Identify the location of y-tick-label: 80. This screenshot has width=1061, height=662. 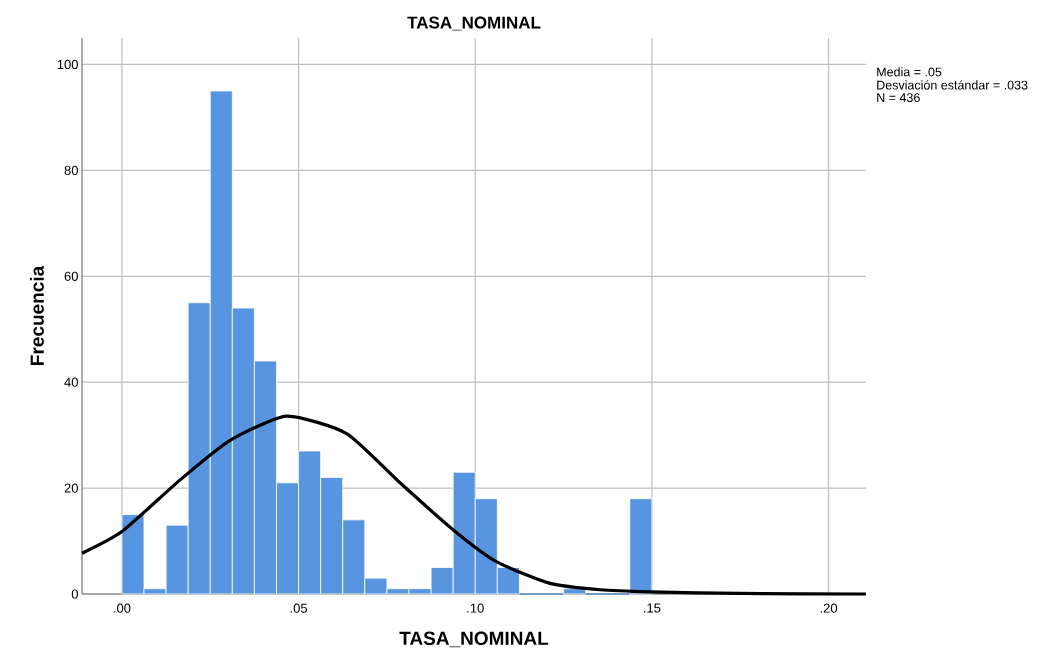
(71, 170).